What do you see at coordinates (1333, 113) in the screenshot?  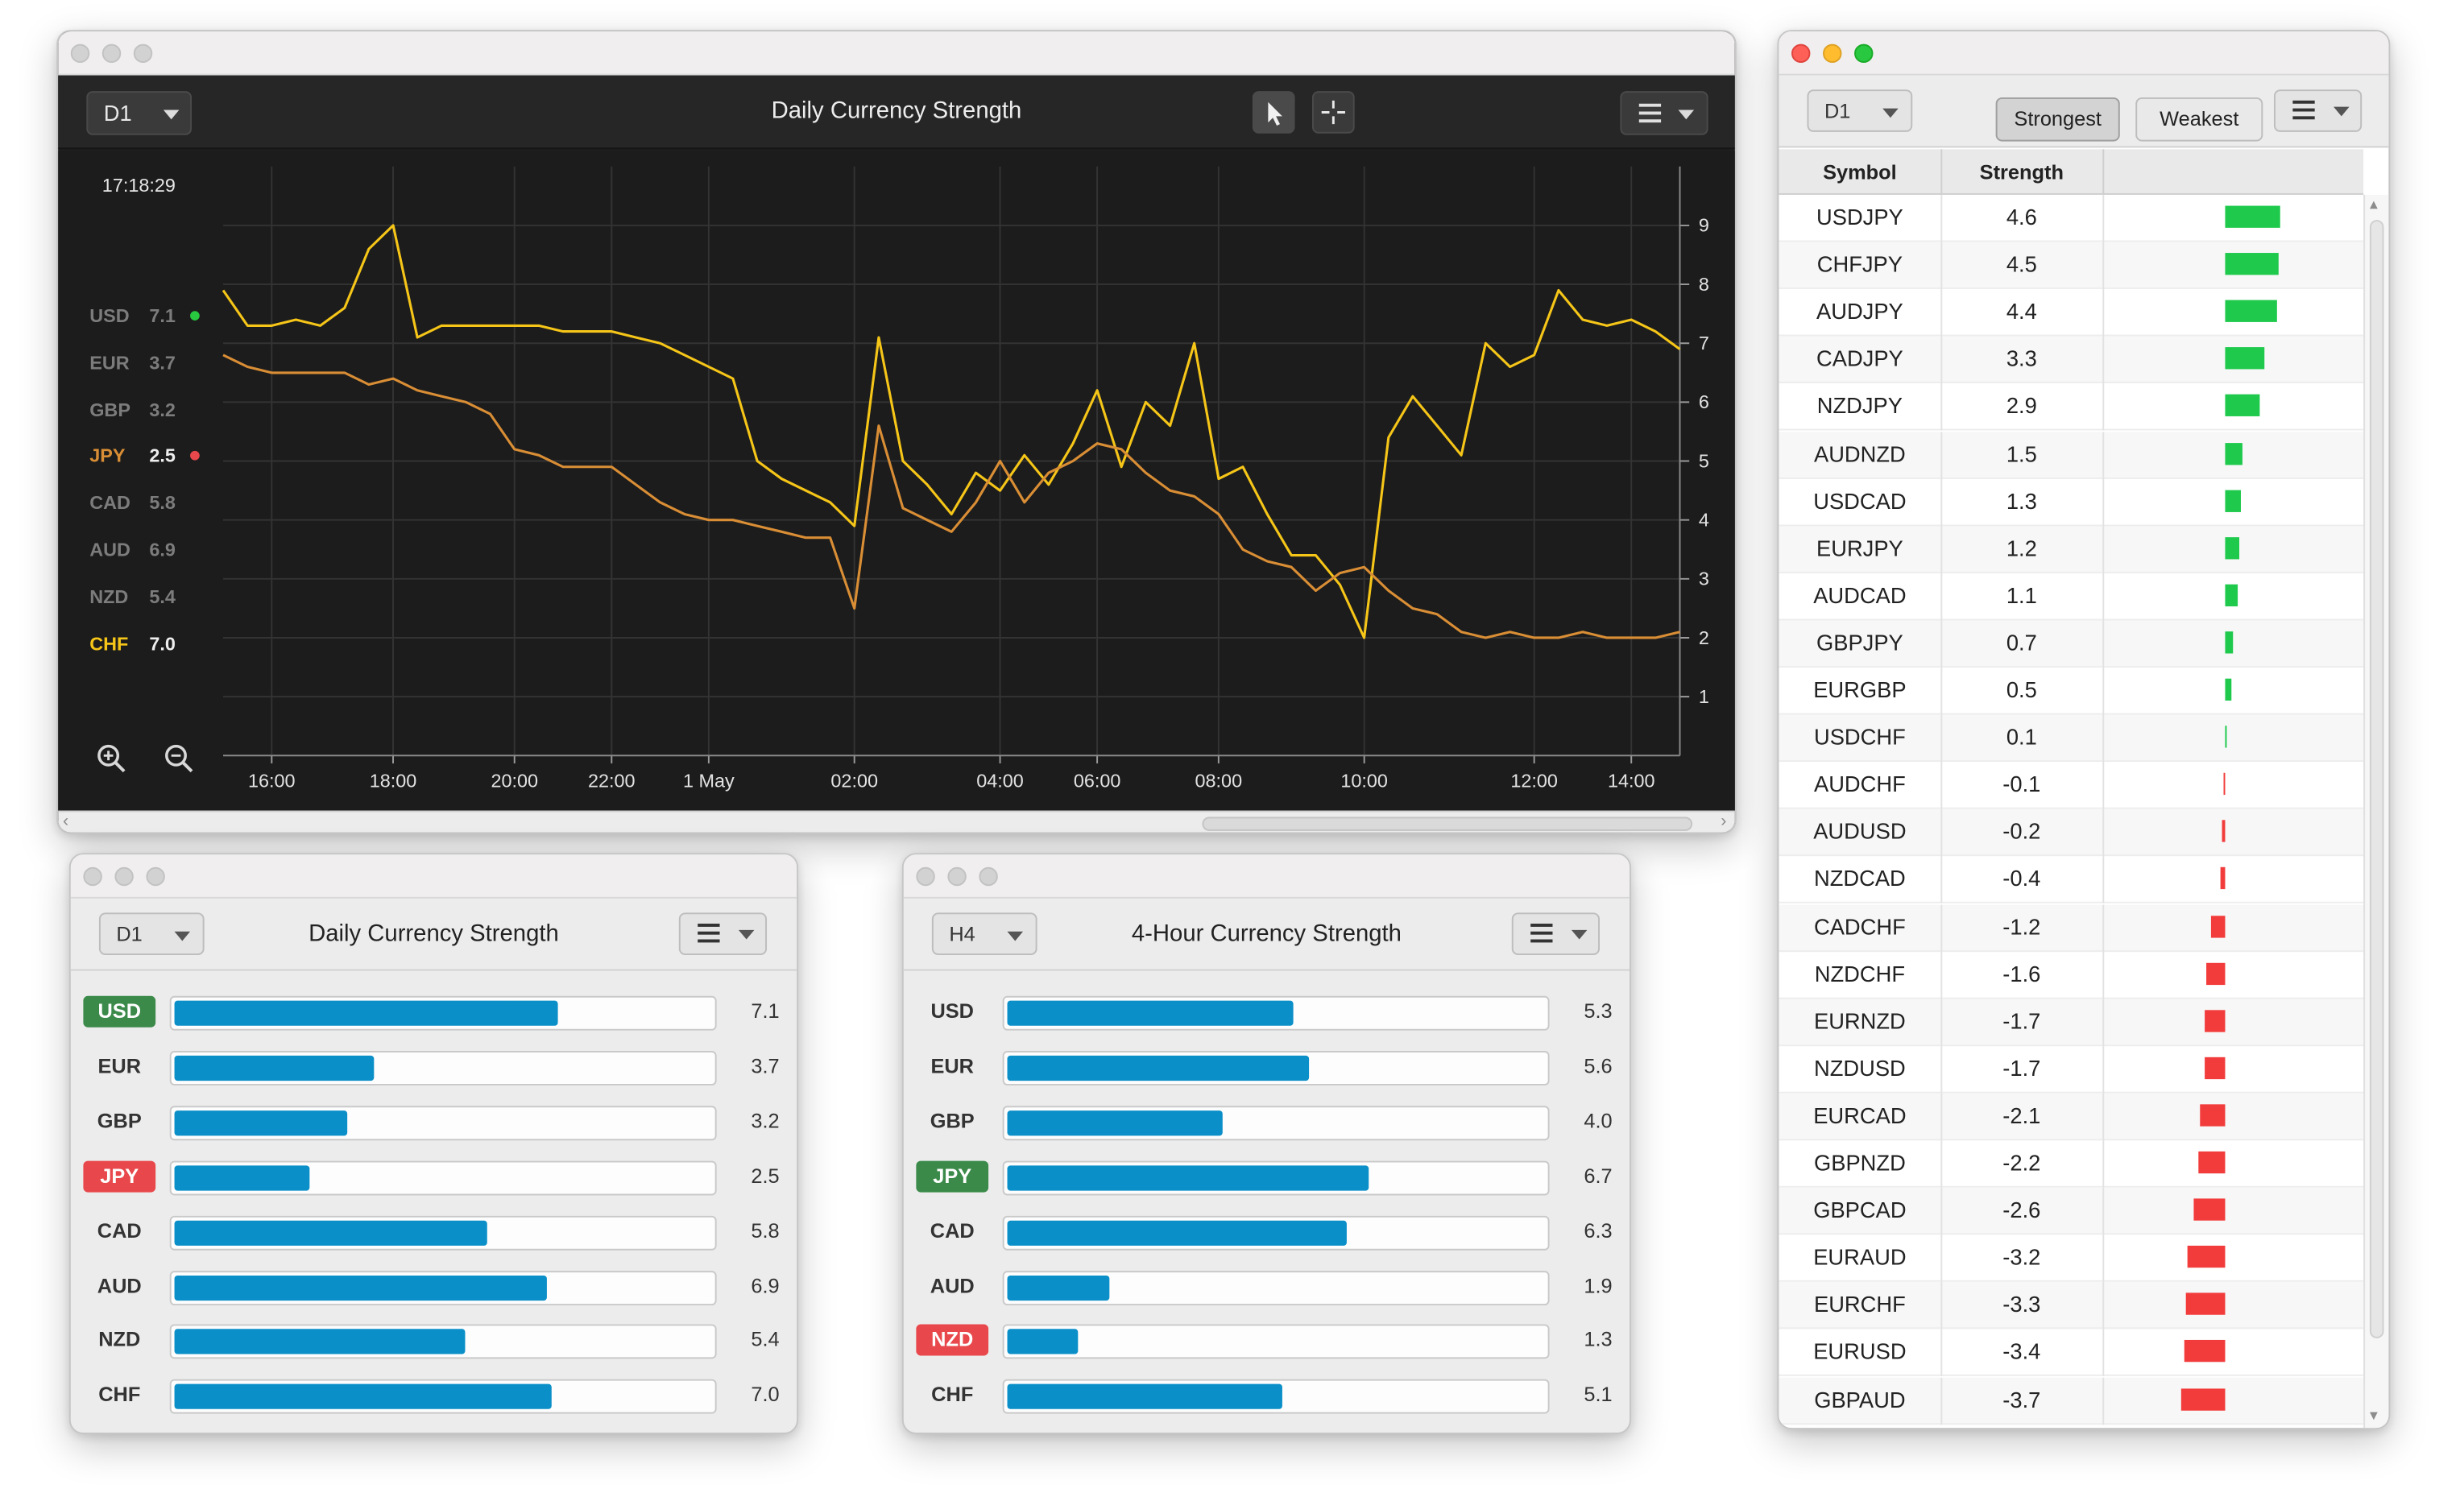 I see `crosshair-tool-button` at bounding box center [1333, 113].